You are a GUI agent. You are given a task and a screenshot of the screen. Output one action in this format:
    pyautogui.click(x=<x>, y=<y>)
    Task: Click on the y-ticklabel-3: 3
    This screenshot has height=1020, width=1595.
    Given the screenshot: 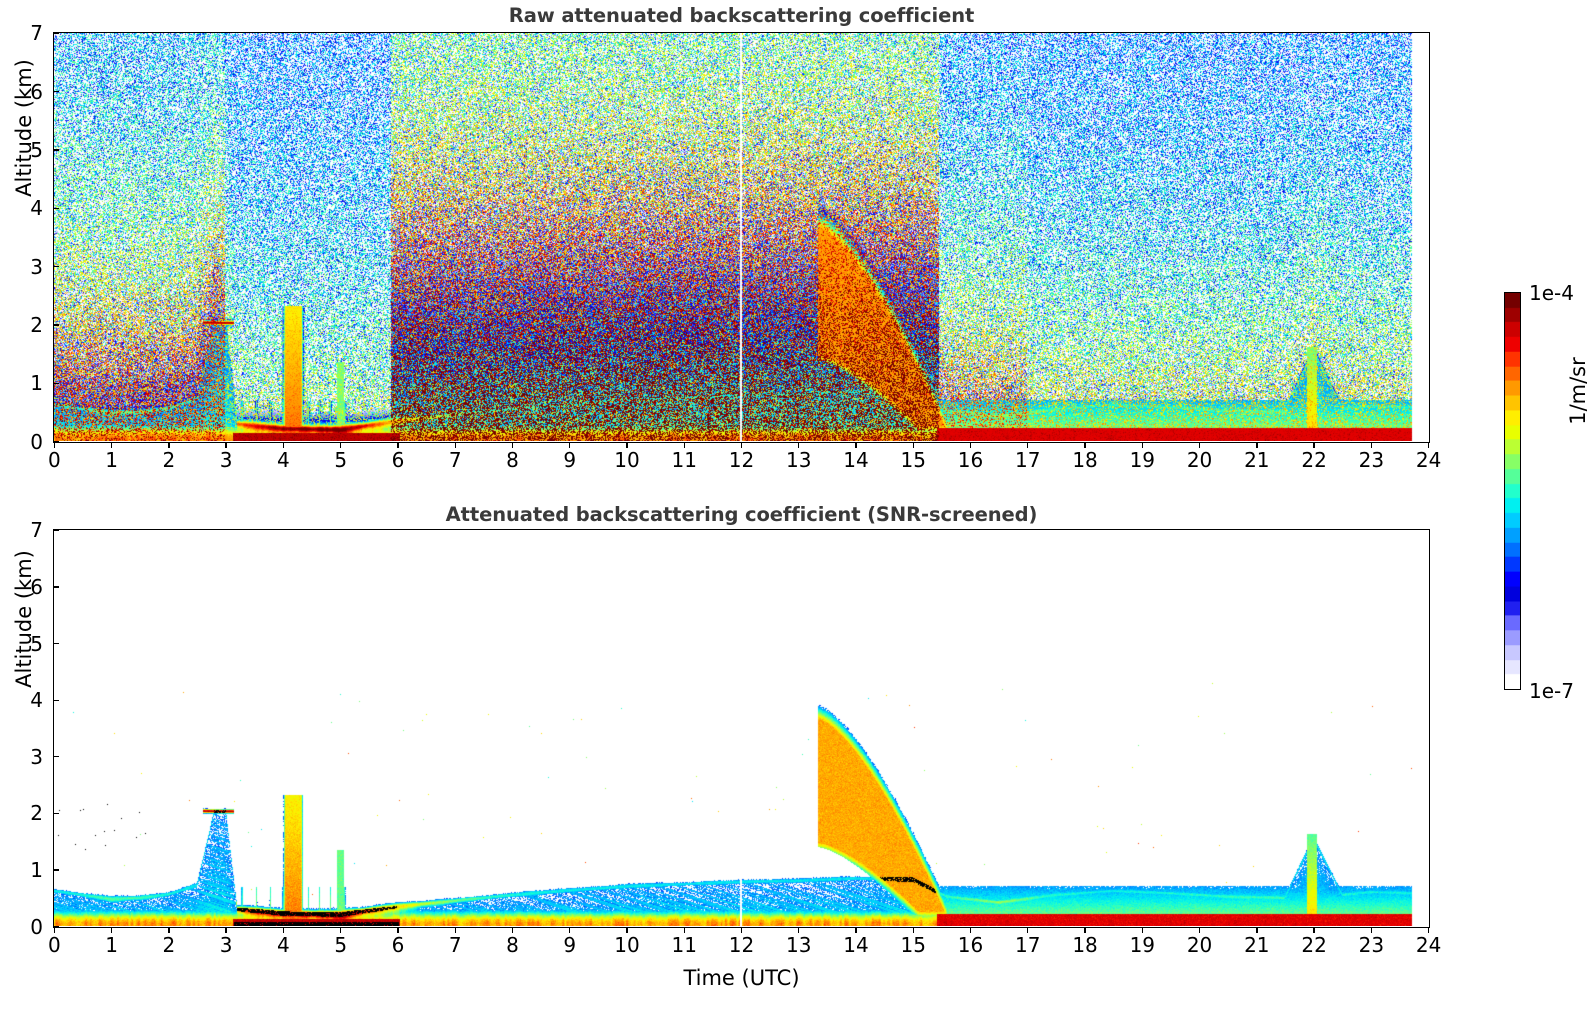 What is the action you would take?
    pyautogui.click(x=36, y=266)
    